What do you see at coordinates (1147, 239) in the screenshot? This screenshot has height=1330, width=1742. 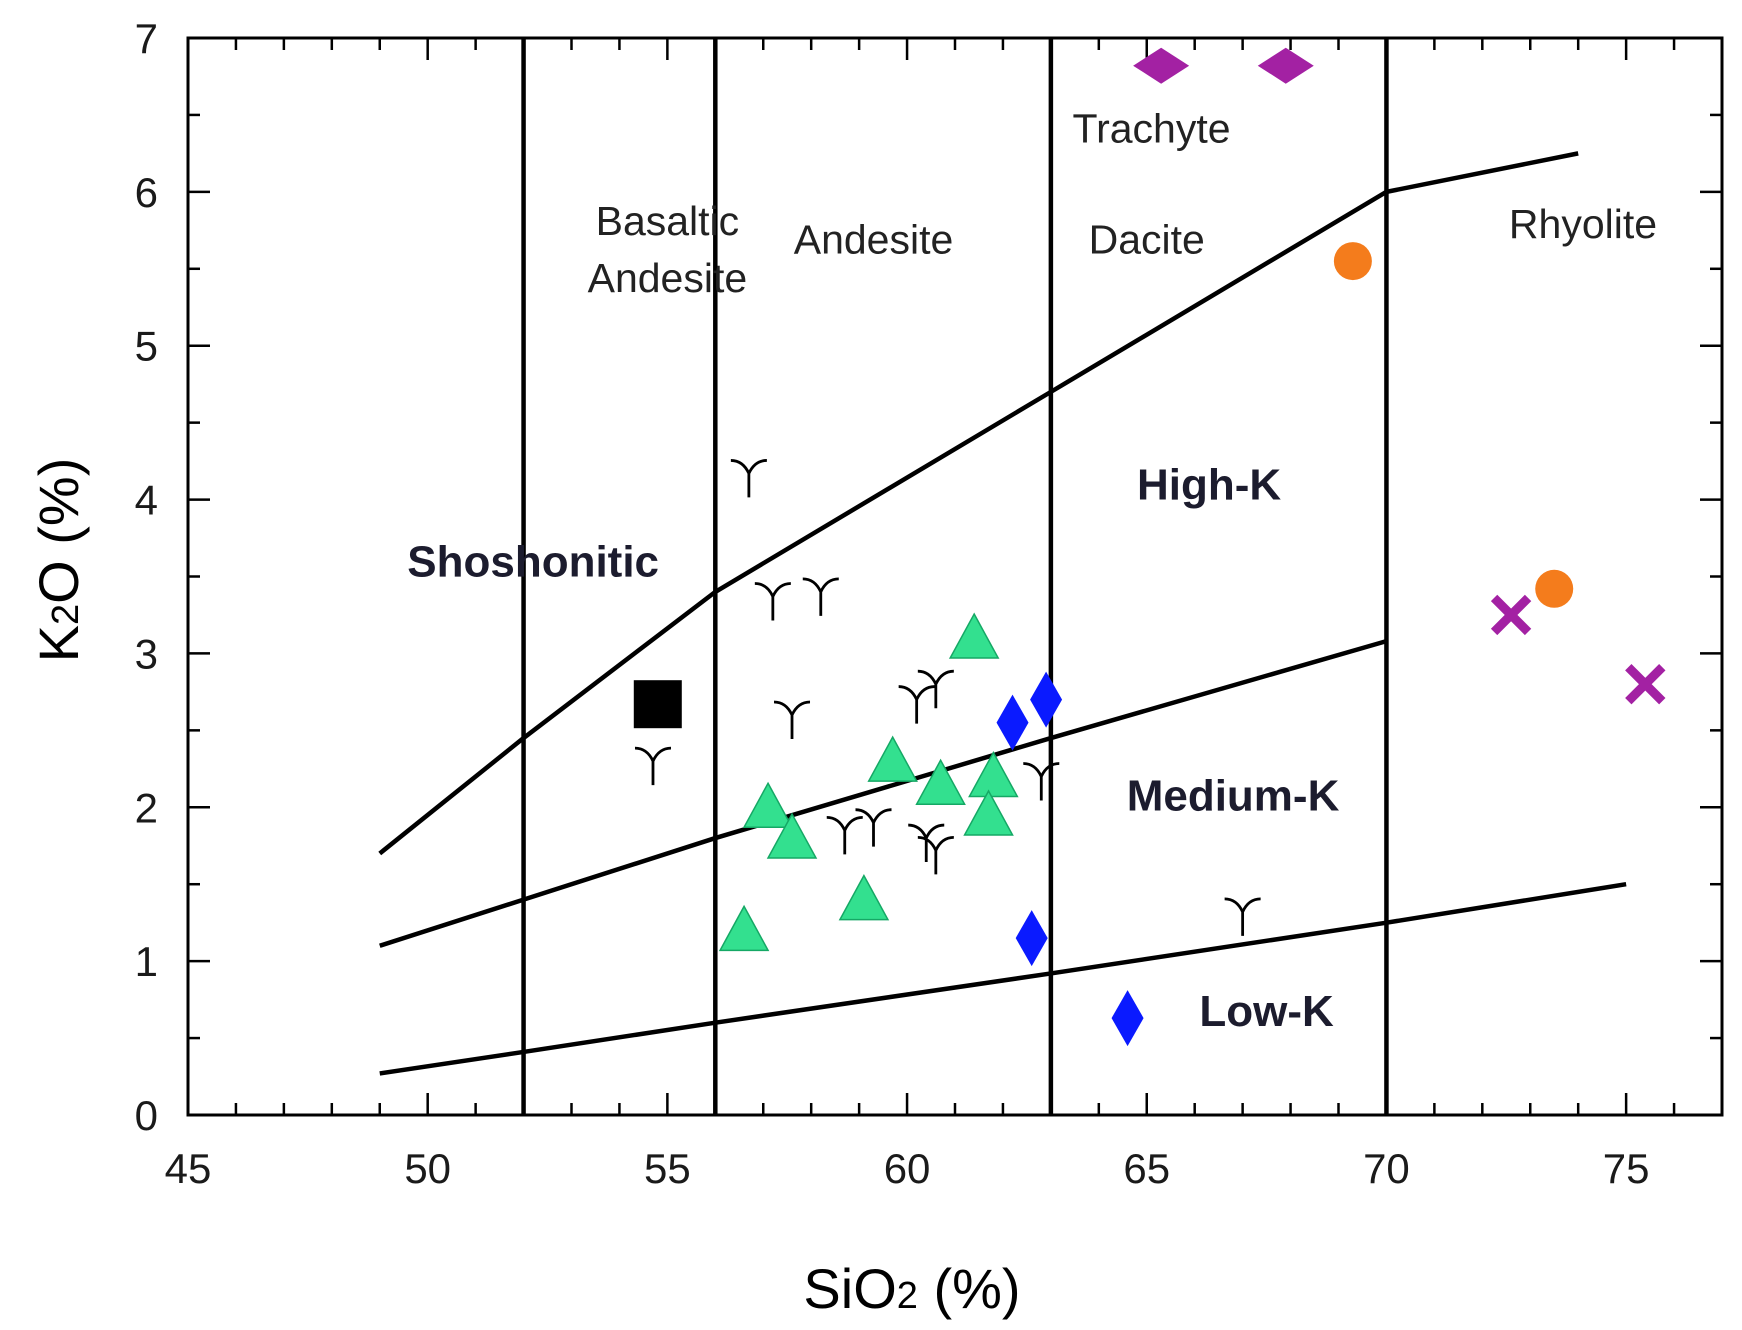 I see `field-label: Dacite` at bounding box center [1147, 239].